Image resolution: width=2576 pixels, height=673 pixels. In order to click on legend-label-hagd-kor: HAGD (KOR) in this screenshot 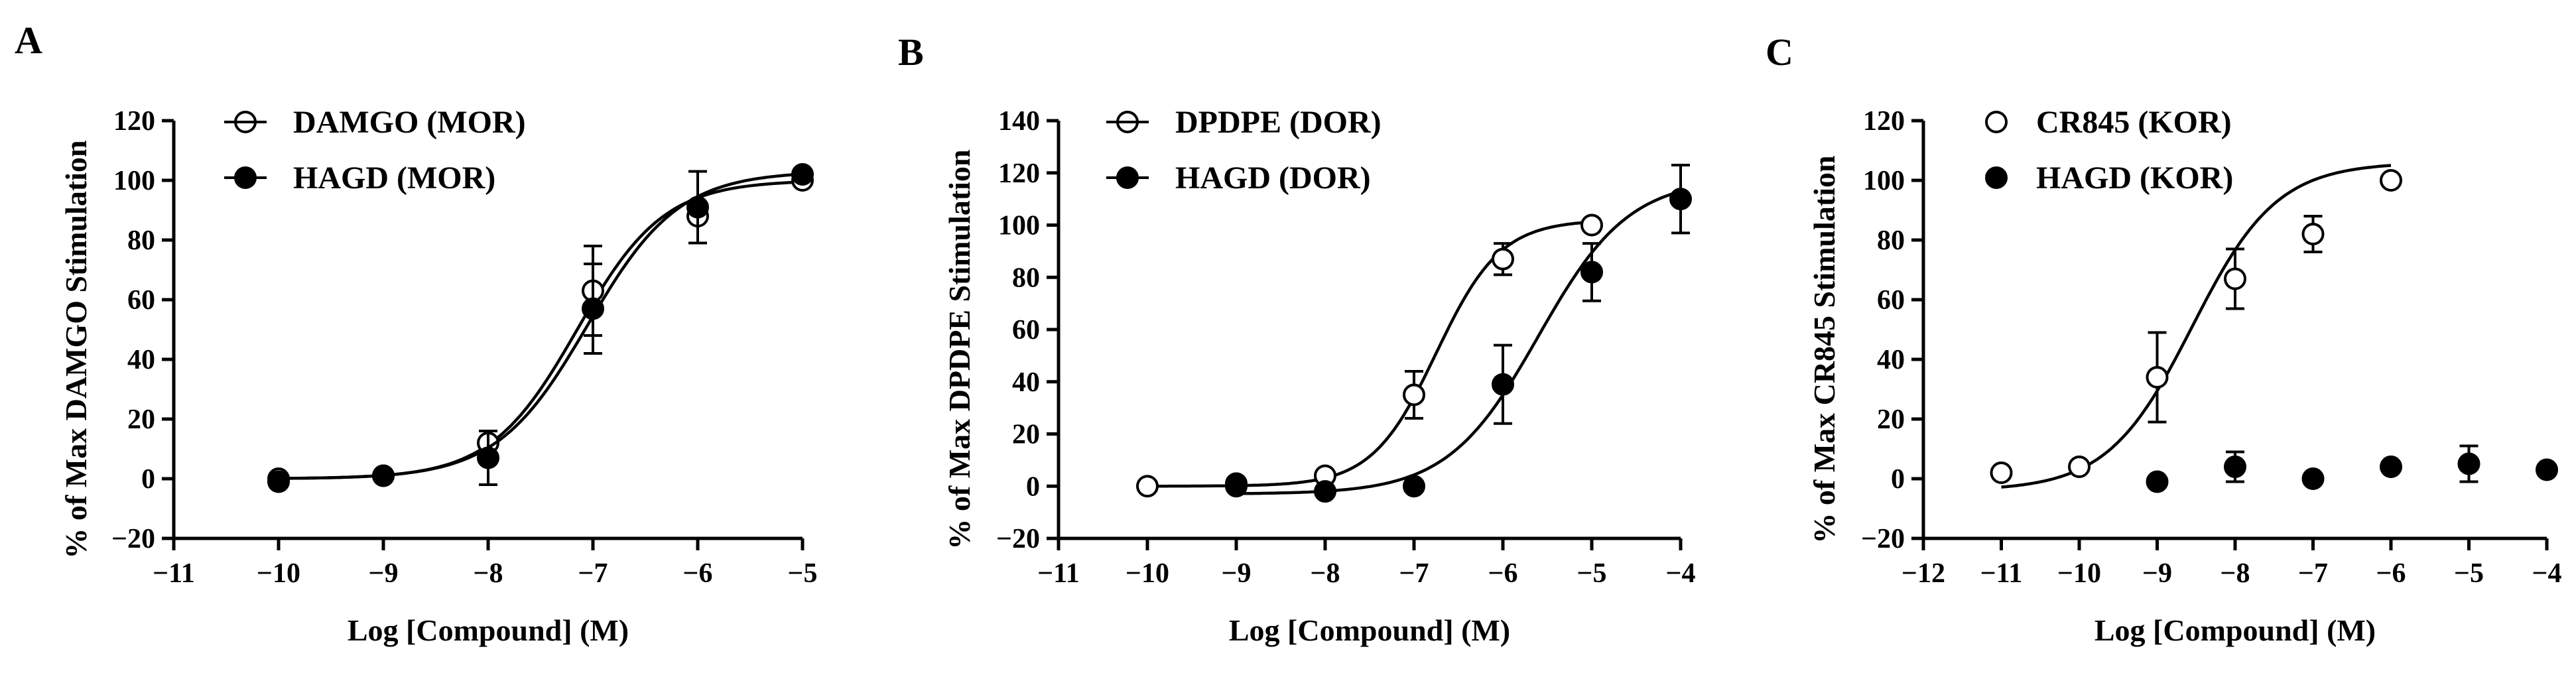, I will do `click(2135, 178)`.